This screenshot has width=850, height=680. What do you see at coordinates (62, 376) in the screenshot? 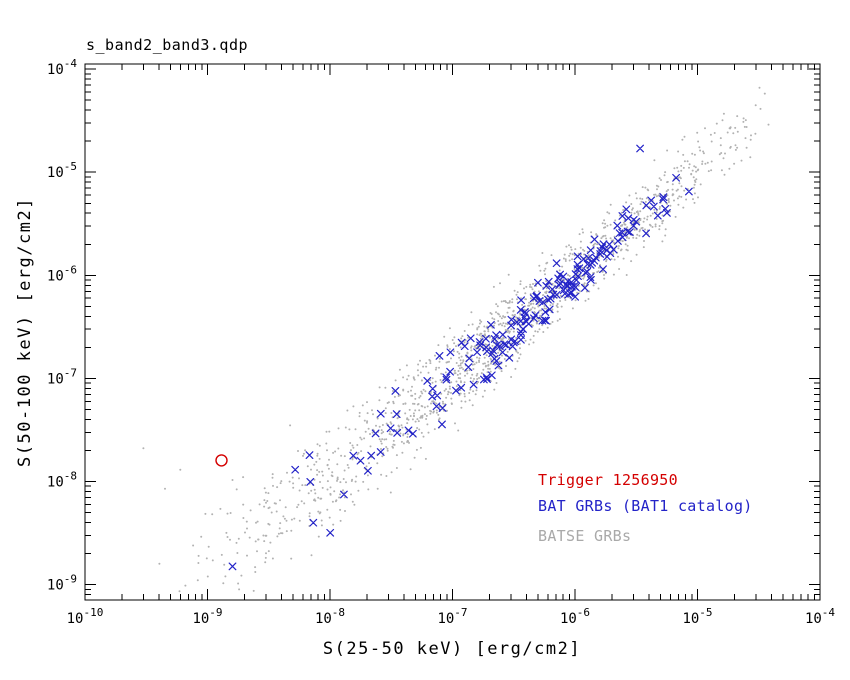
I see `tick-label: 10-7` at bounding box center [62, 376].